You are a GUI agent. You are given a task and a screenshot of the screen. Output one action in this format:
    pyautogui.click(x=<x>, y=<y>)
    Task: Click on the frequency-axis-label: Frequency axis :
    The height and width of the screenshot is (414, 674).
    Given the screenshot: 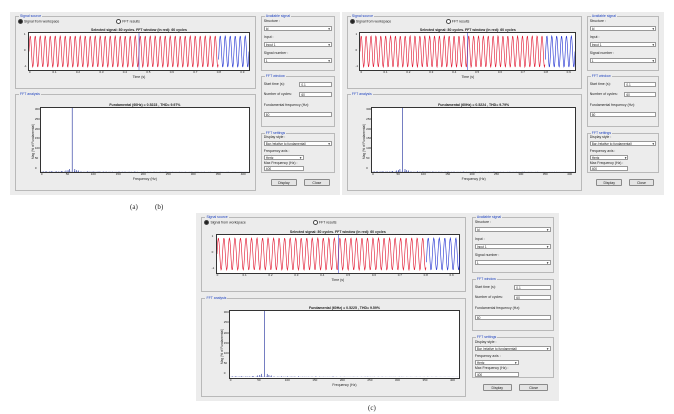 What is the action you would take?
    pyautogui.click(x=487, y=355)
    